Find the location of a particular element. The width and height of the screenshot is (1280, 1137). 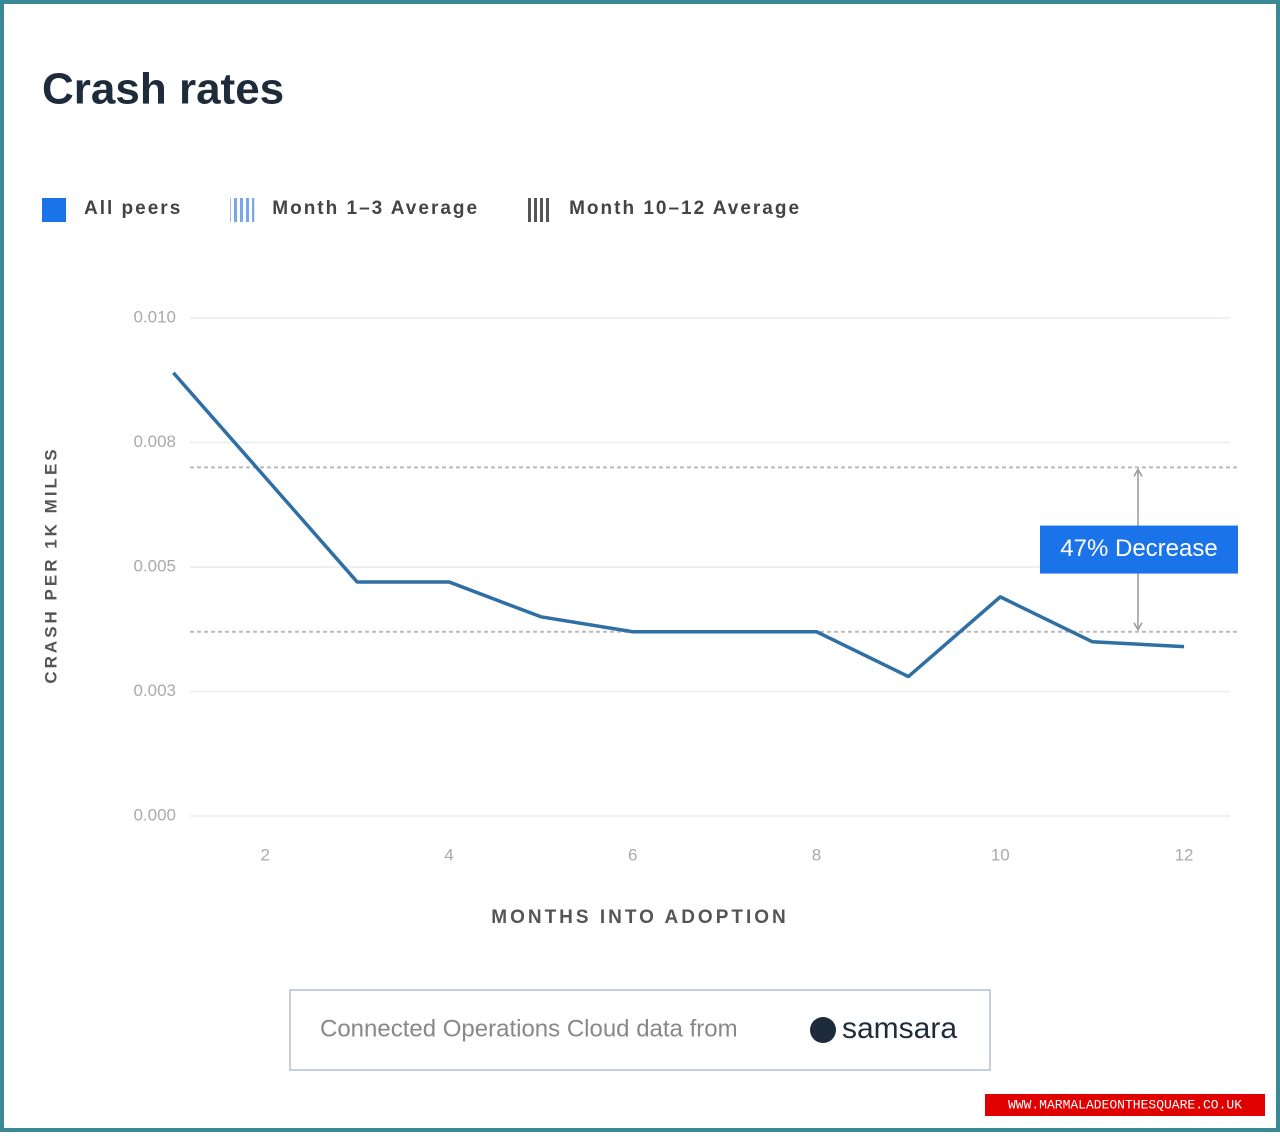

annotation-text: 47% Decrease is located at coordinates (1138, 548).